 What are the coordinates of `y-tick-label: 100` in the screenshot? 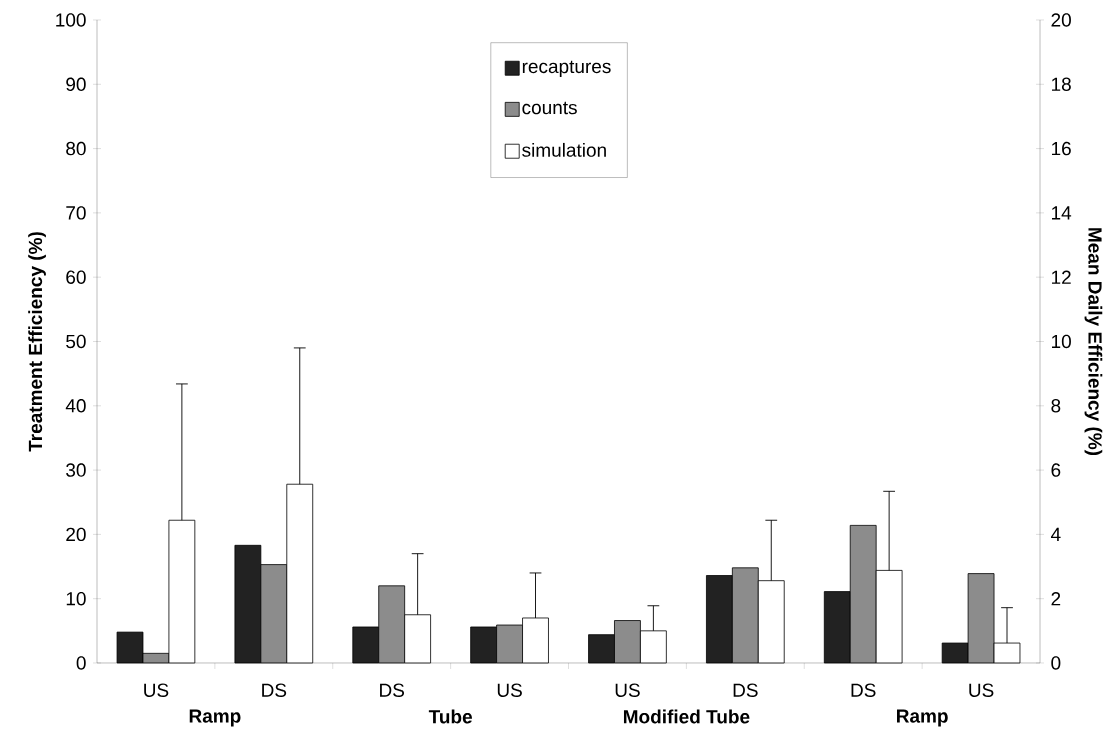 It's located at (71, 20).